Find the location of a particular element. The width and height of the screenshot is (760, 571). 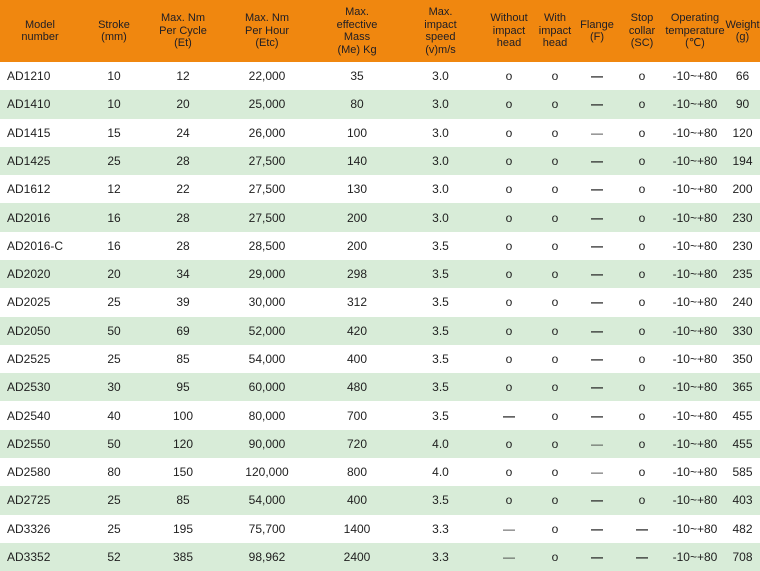

table-row: AD1410 10 20 25,000 80 3.0 o o — o -10~+80 90 is located at coordinates (380, 104).